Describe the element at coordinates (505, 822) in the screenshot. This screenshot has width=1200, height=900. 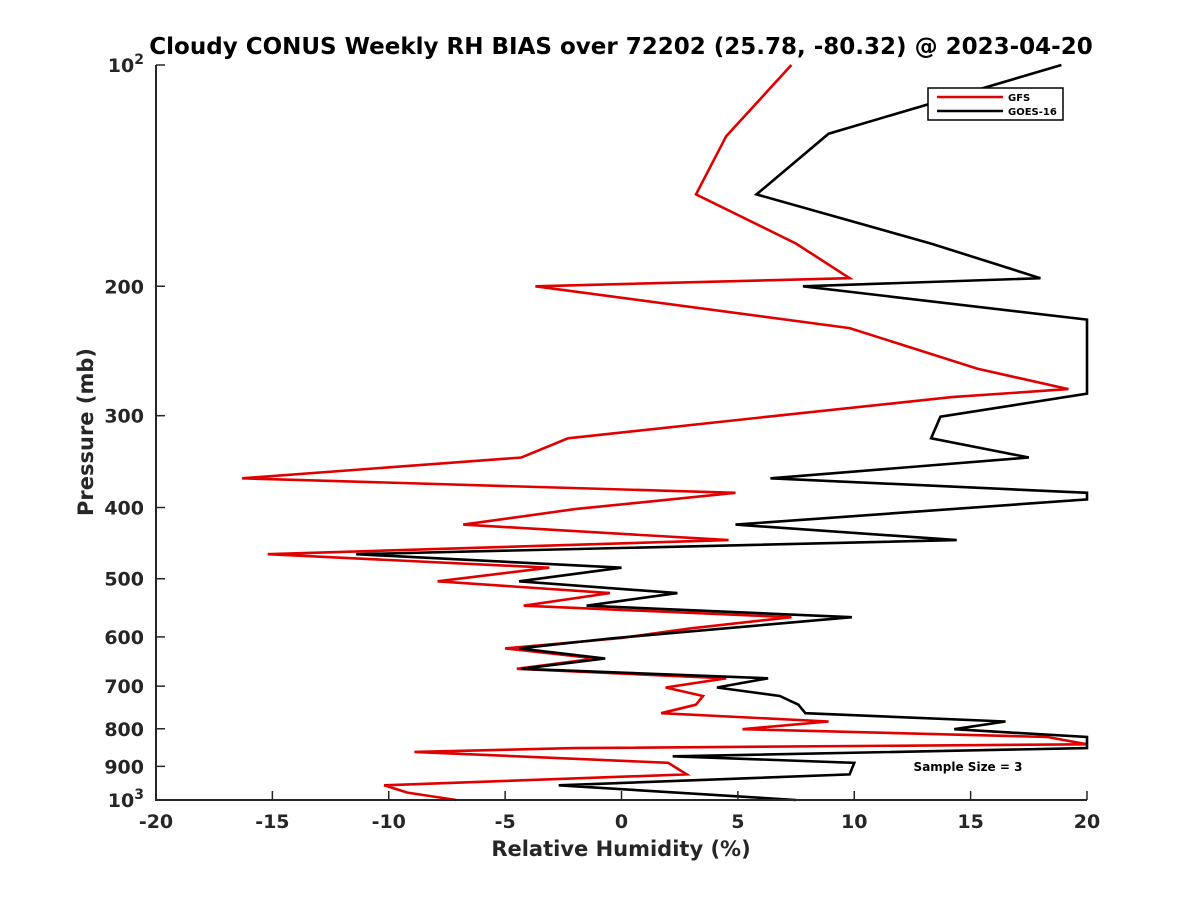
I see `x-tick-label: -5` at that location.